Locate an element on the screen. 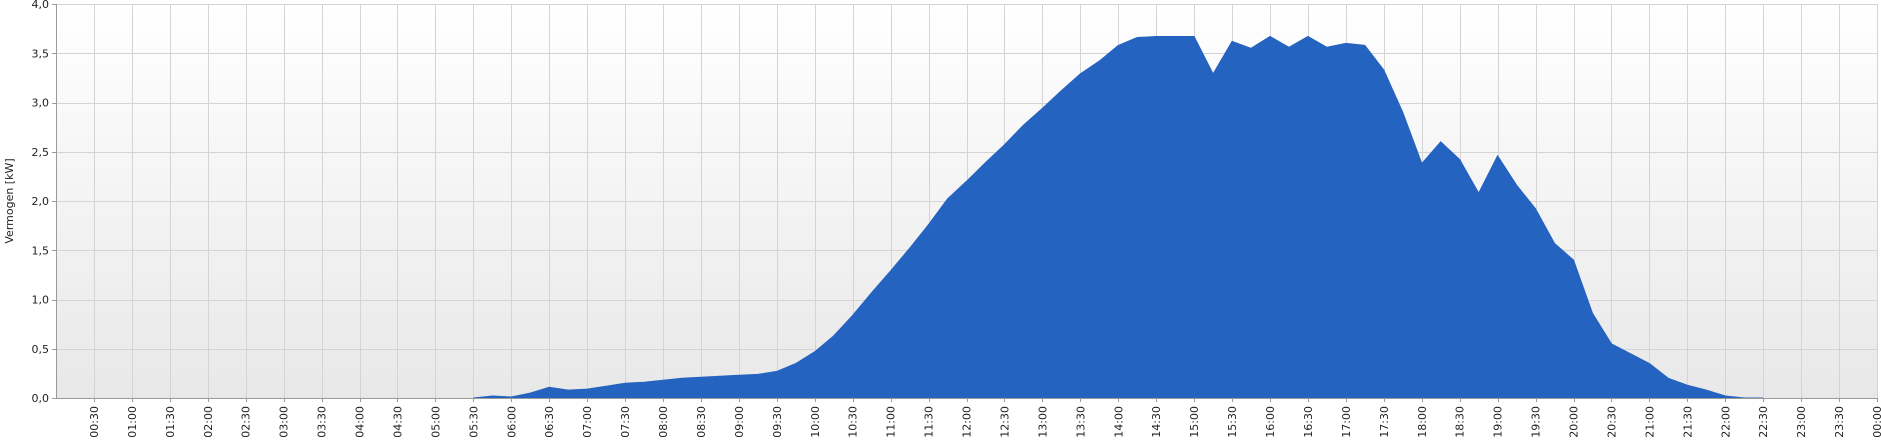 The height and width of the screenshot is (440, 1881). x-tick-label: 05:30 is located at coordinates (473, 422).